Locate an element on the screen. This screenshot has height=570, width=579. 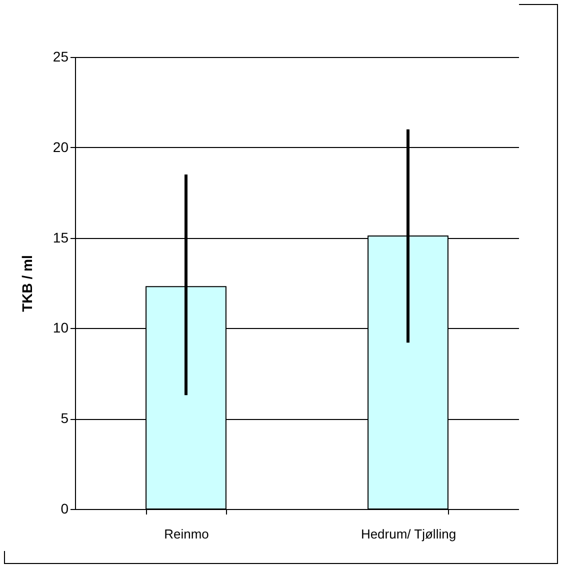
y-tick-label: 10 is located at coordinates (60, 328).